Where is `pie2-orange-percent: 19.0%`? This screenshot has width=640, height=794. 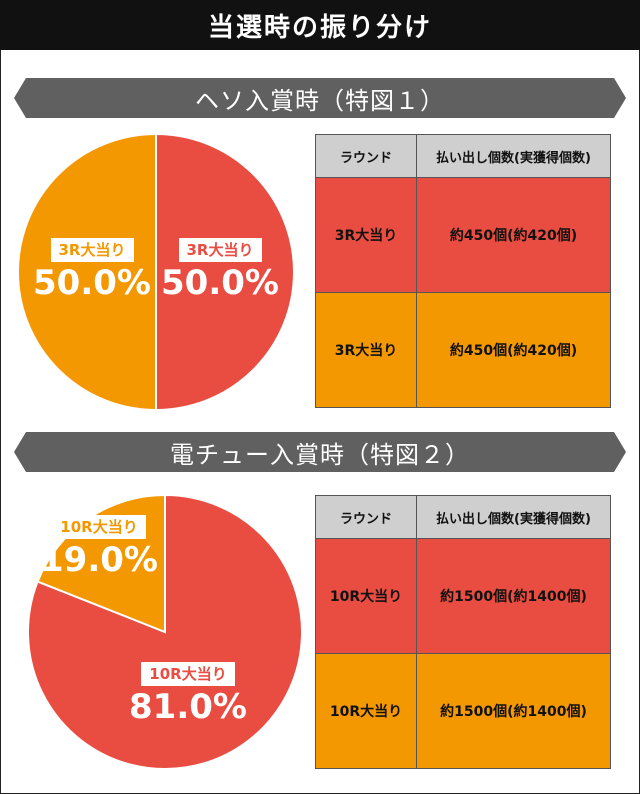 pie2-orange-percent: 19.0% is located at coordinates (99, 560).